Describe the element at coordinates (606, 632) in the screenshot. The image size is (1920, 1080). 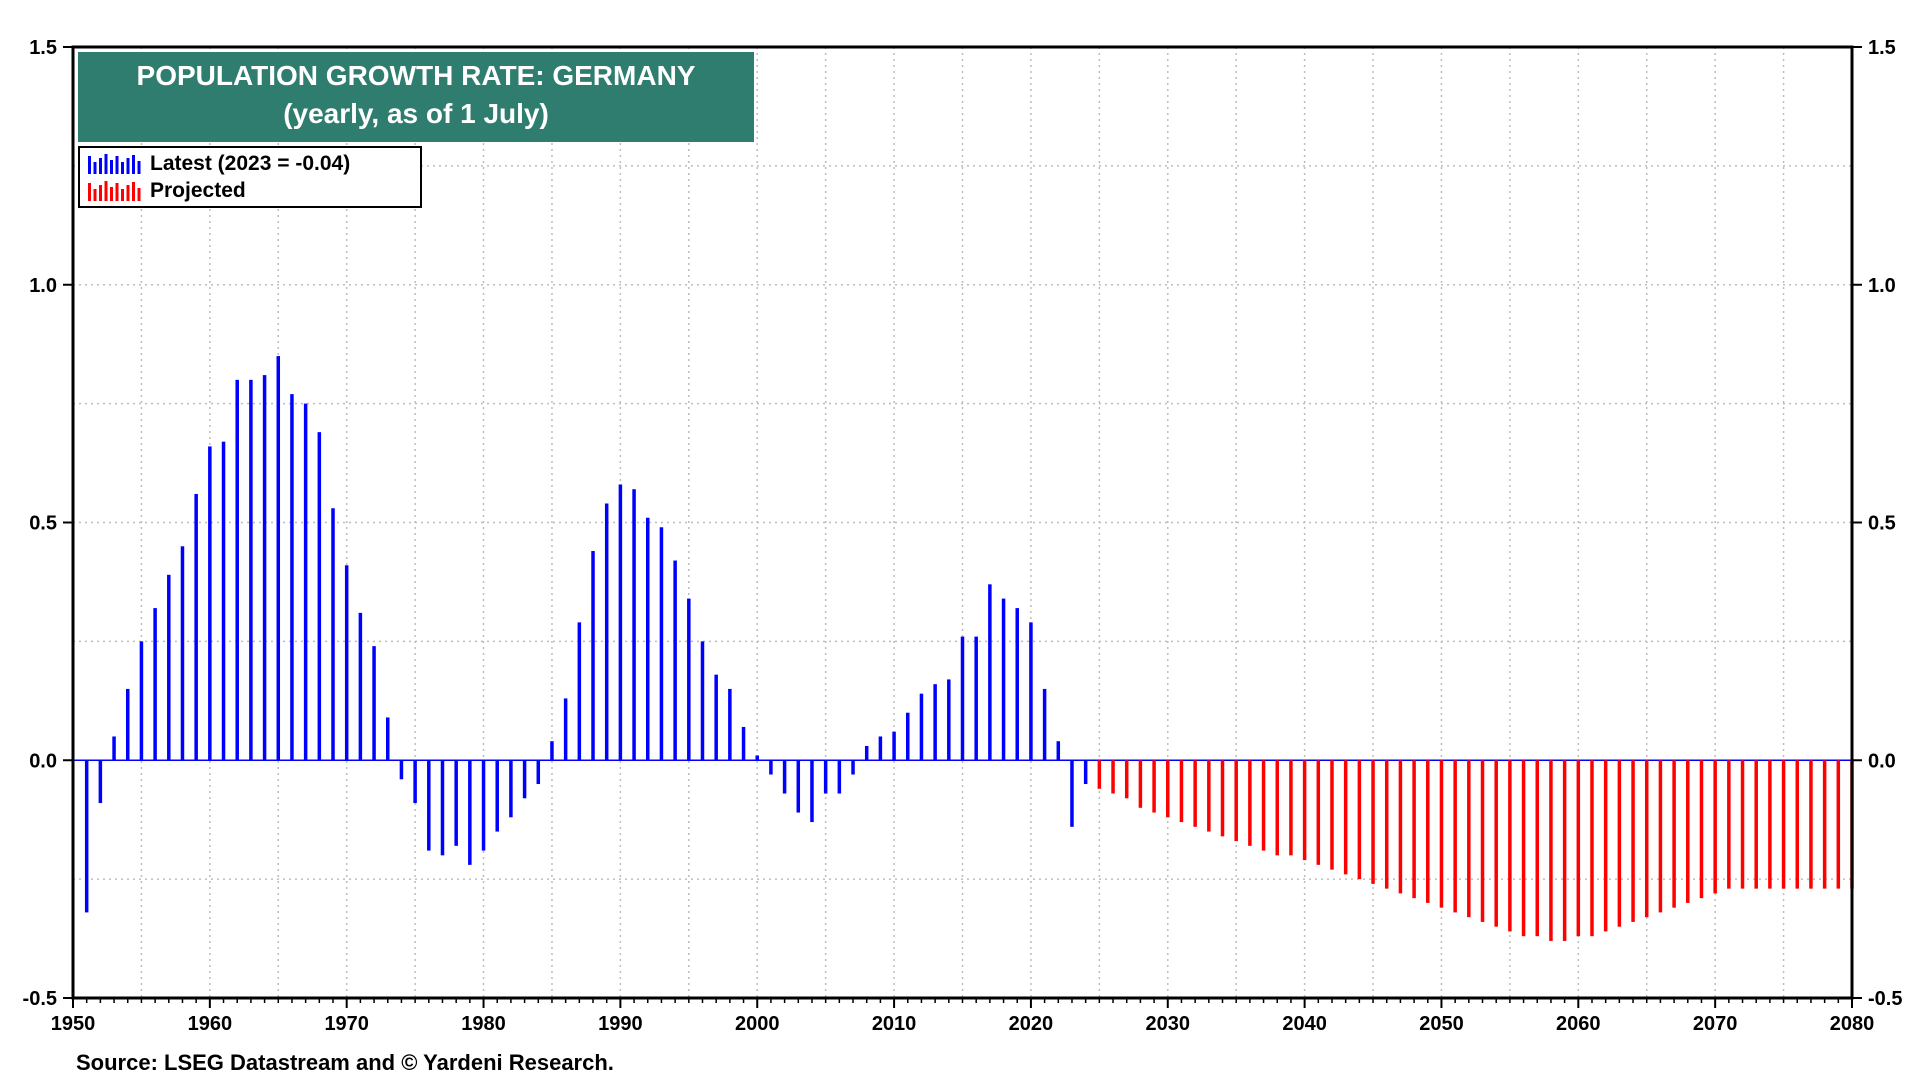
I see `bar-latest-1989` at that location.